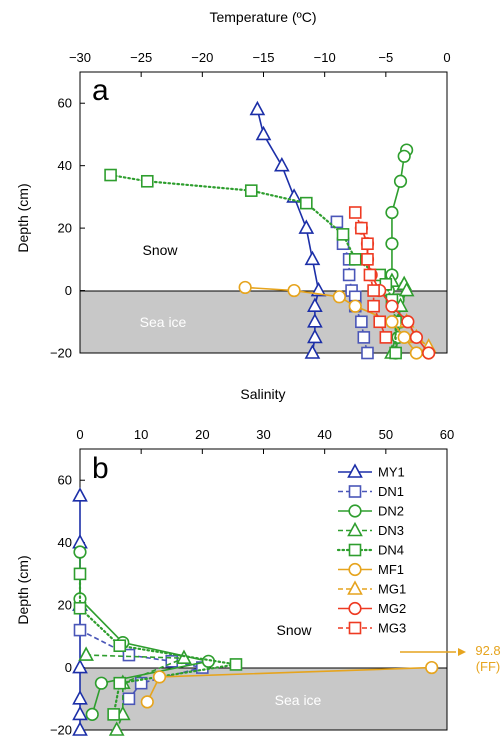 The height and width of the screenshot is (742, 503). I want to click on panel-b-x-tick-label: 30, so click(263, 434).